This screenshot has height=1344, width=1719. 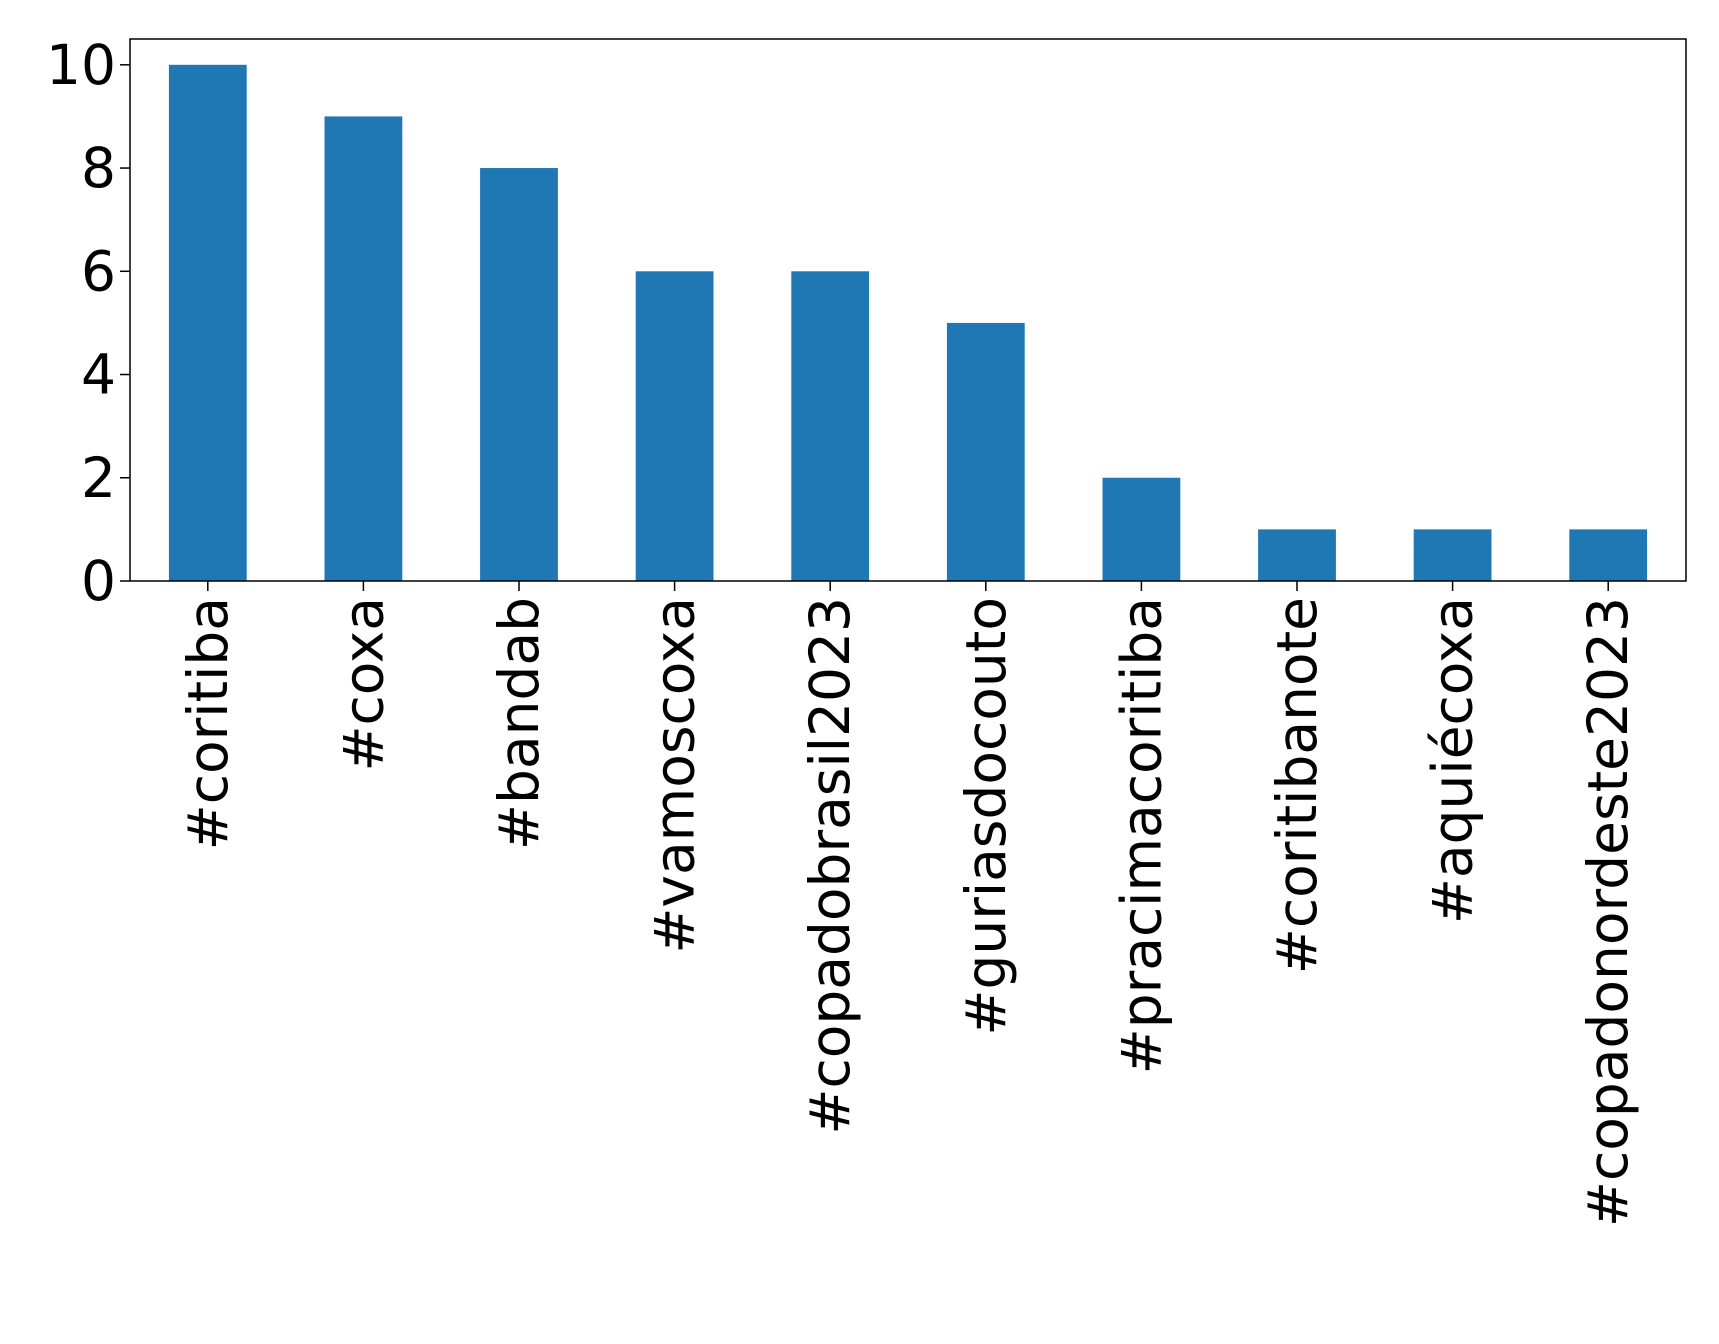 I want to click on x-tick-label: #aquiécoxa, so click(x=1453, y=760).